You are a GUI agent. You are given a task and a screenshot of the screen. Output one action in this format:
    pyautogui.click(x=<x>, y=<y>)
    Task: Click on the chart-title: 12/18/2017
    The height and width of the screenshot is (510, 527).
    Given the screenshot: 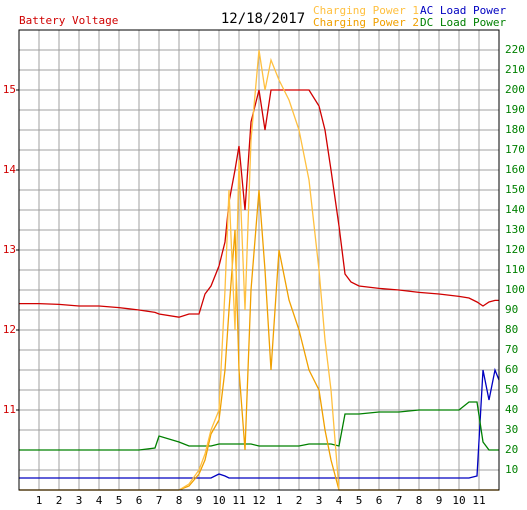 What is the action you would take?
    pyautogui.click(x=263, y=19)
    